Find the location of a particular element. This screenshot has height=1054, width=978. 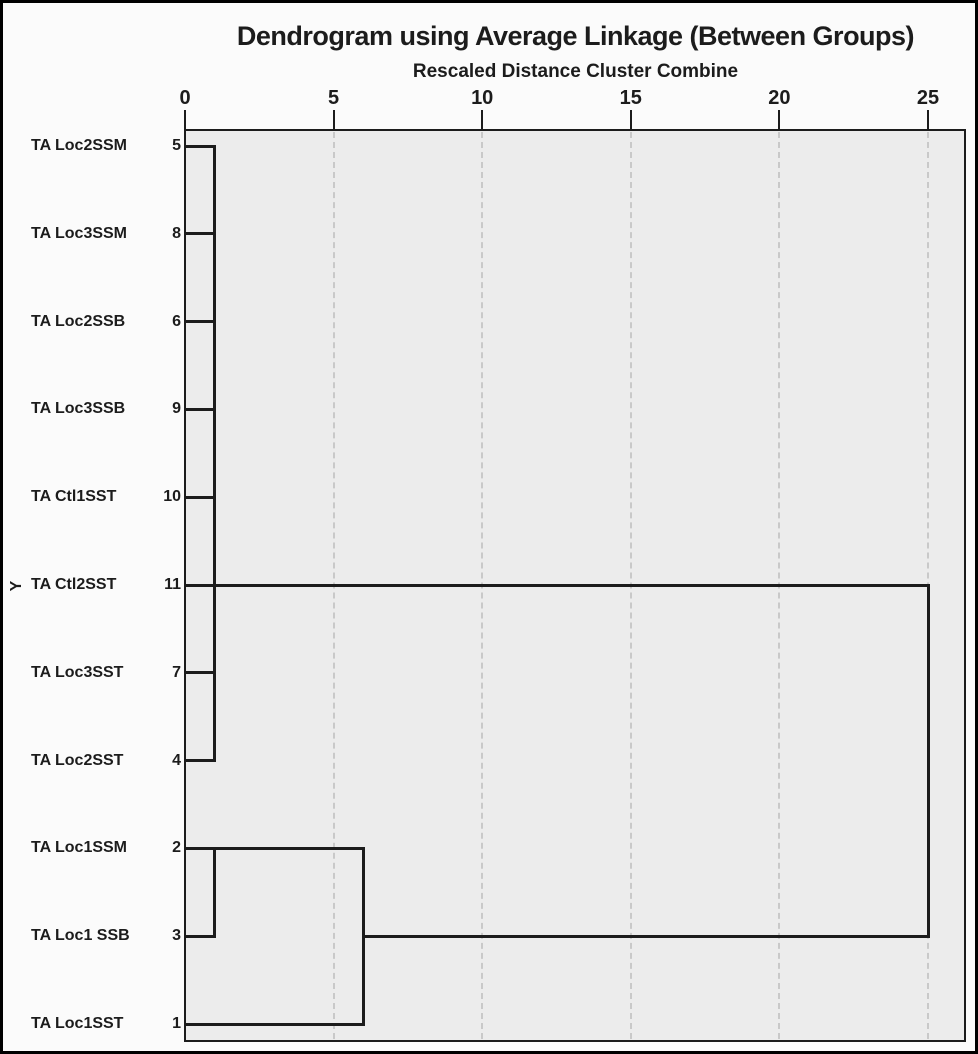

tick-label: 15 is located at coordinates (630, 98).